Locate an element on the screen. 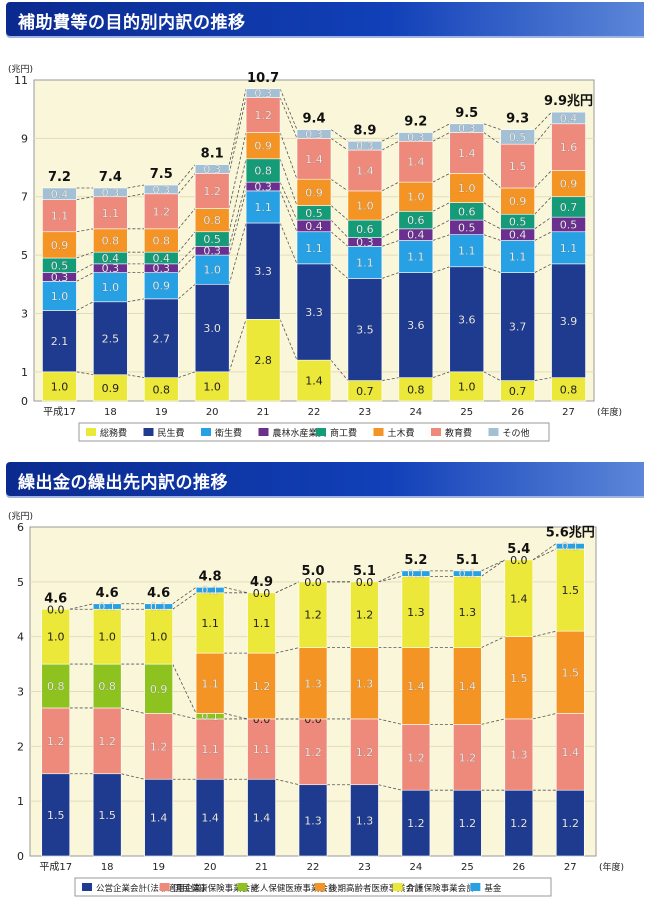  legend-label: 民生費 is located at coordinates (171, 433).